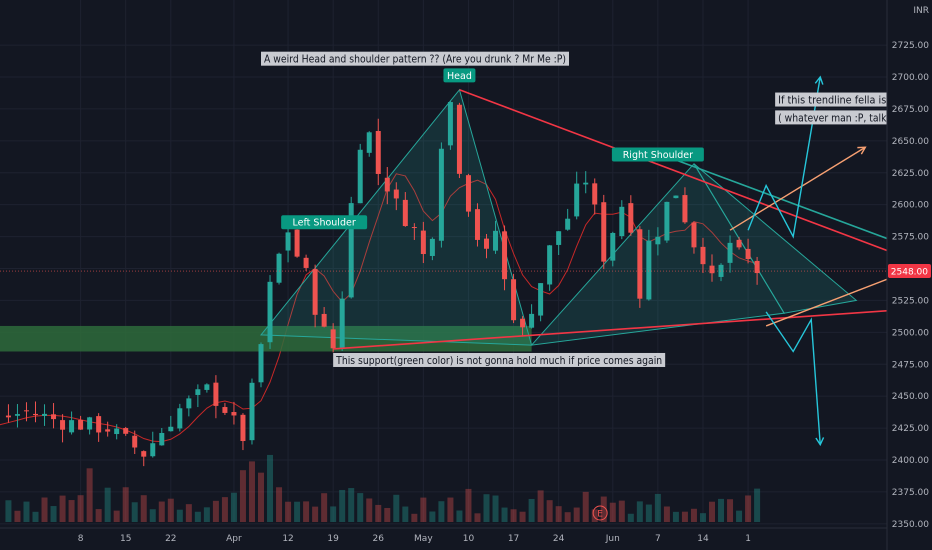  What do you see at coordinates (170, 539) in the screenshot?
I see `x-tick-label: 22` at bounding box center [170, 539].